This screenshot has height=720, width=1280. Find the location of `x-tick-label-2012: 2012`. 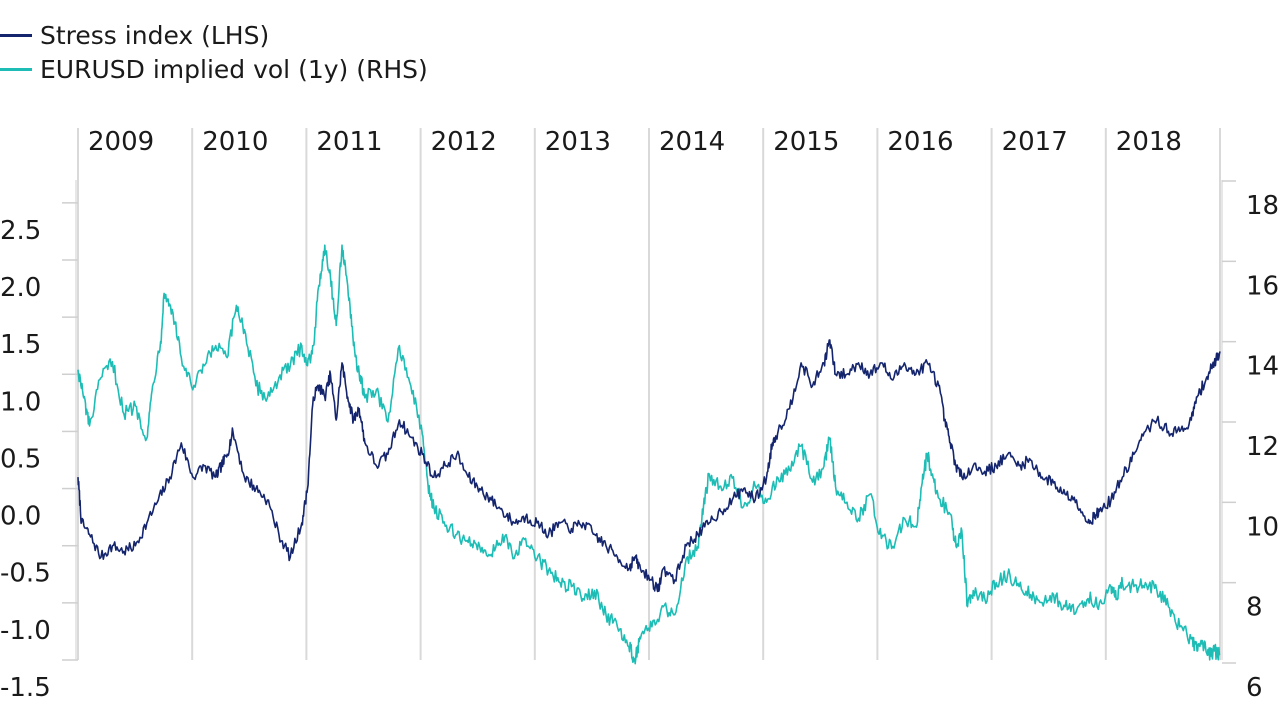

x-tick-label-2012: 2012 is located at coordinates (464, 142).